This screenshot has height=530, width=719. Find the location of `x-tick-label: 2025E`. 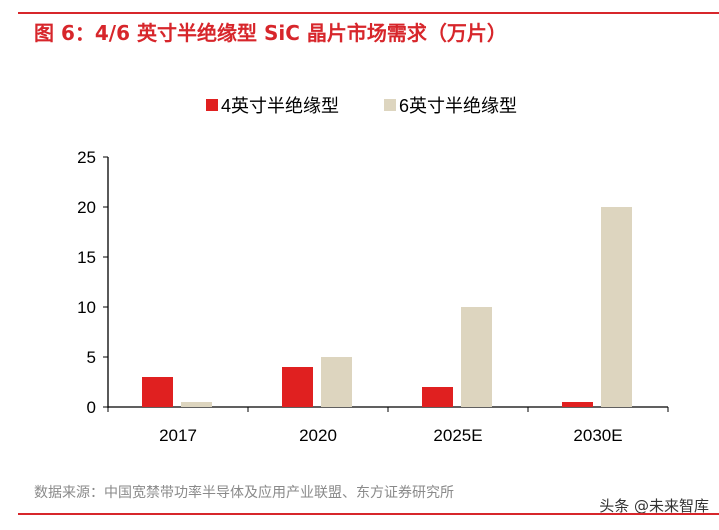

x-tick-label: 2025E is located at coordinates (457, 435).